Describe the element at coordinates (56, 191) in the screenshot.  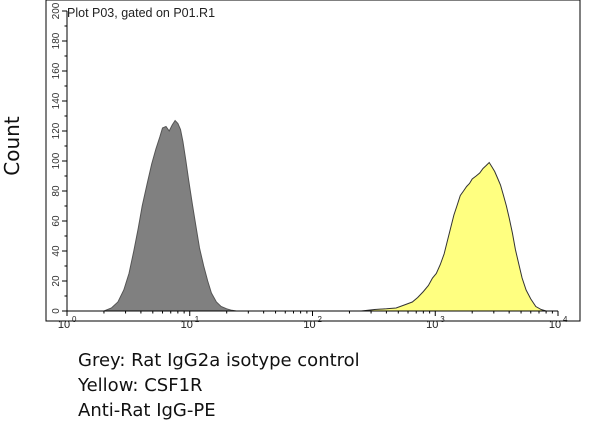
I see `y-tick-label-4: 80` at that location.